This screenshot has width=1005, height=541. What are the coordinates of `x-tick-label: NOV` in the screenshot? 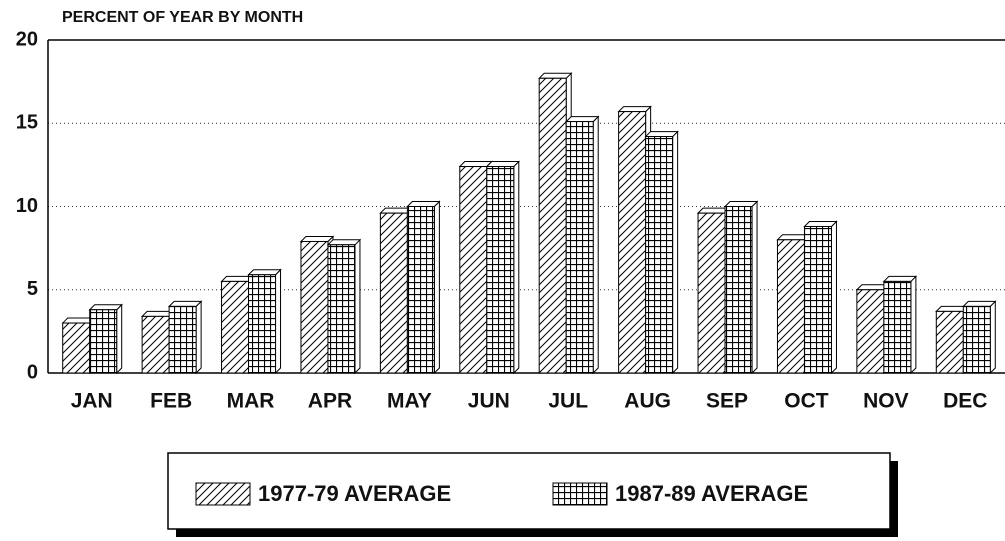 It's located at (886, 401).